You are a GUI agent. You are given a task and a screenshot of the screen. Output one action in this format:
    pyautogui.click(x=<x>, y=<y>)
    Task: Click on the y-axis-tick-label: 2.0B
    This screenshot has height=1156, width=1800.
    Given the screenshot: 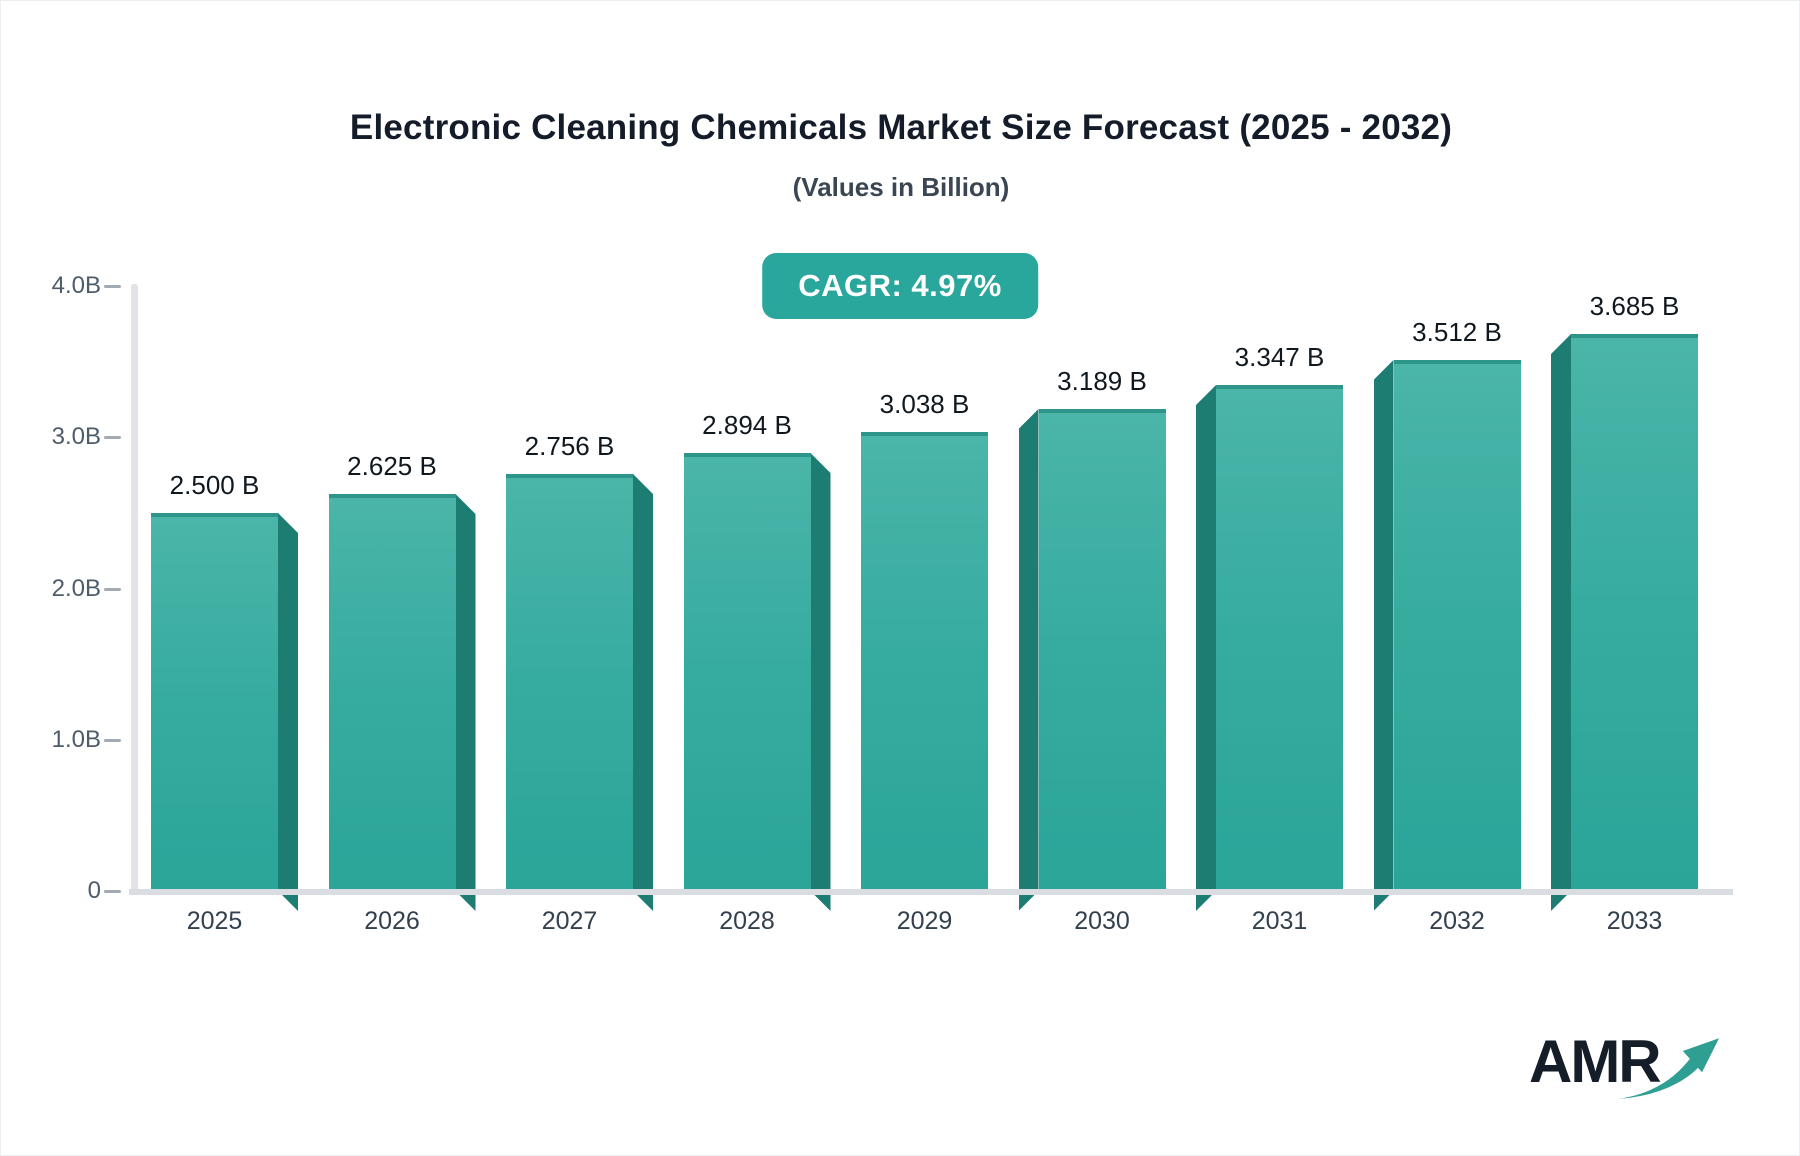 What is the action you would take?
    pyautogui.click(x=76, y=588)
    